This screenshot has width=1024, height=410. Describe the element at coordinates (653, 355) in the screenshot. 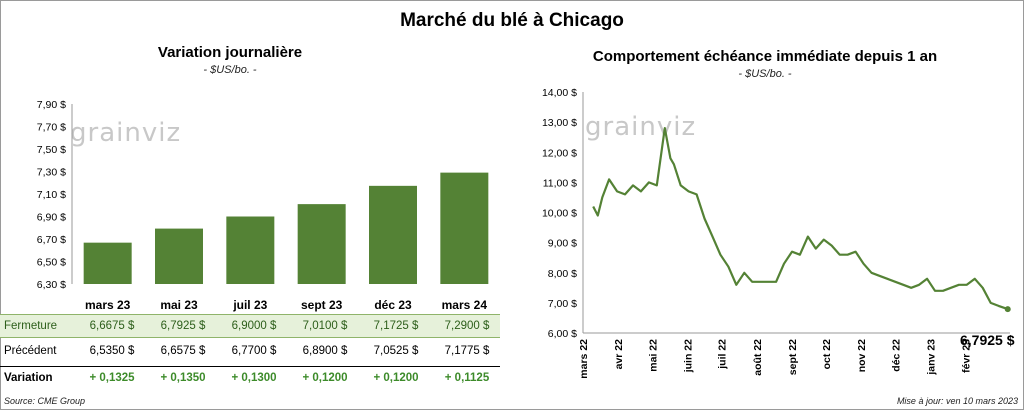

I see `x-tick-label: mai 22` at that location.